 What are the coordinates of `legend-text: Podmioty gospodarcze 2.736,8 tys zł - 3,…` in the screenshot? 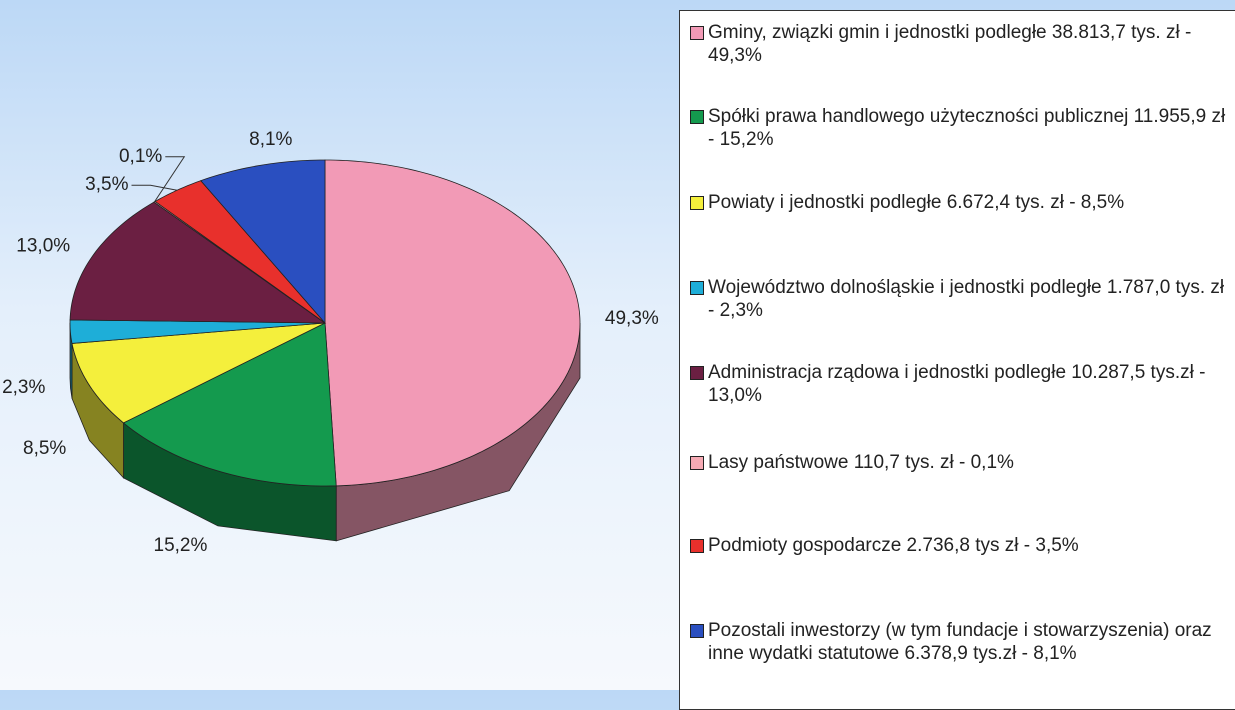 It's located at (893, 545).